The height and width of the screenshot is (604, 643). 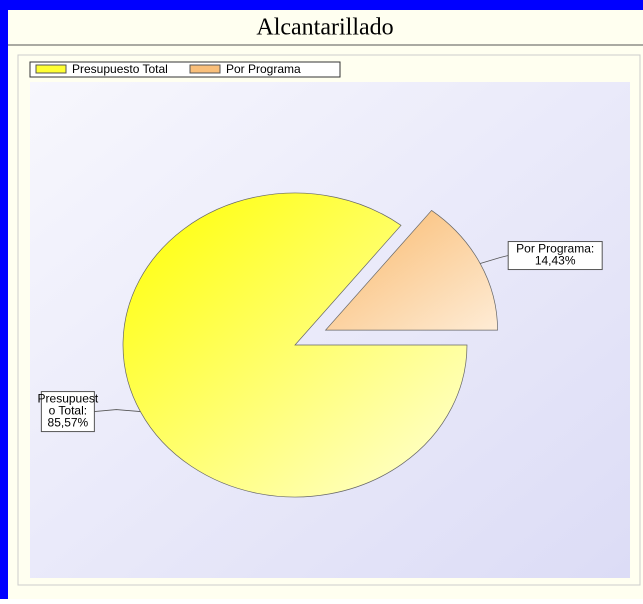 I want to click on data-label: o Total:, so click(x=68, y=411).